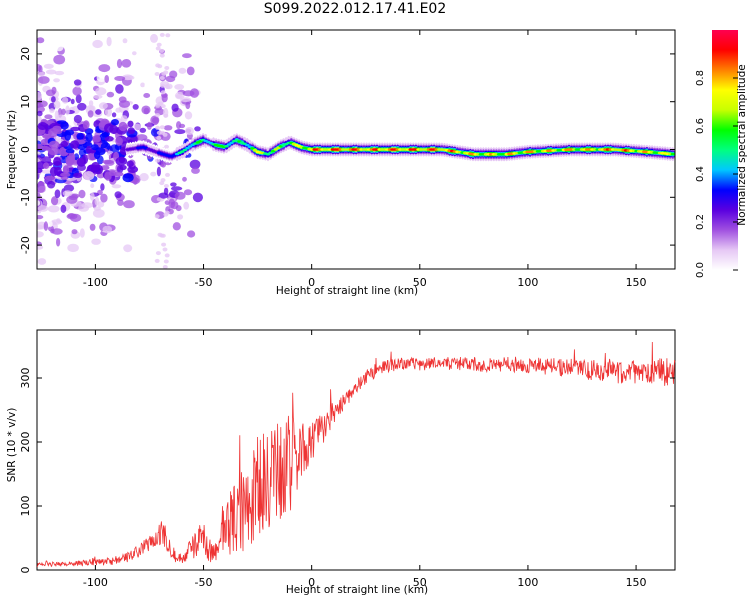 The width and height of the screenshot is (750, 600). Describe the element at coordinates (95, 582) in the screenshot. I see `snr-x-tick-label: -100` at that location.